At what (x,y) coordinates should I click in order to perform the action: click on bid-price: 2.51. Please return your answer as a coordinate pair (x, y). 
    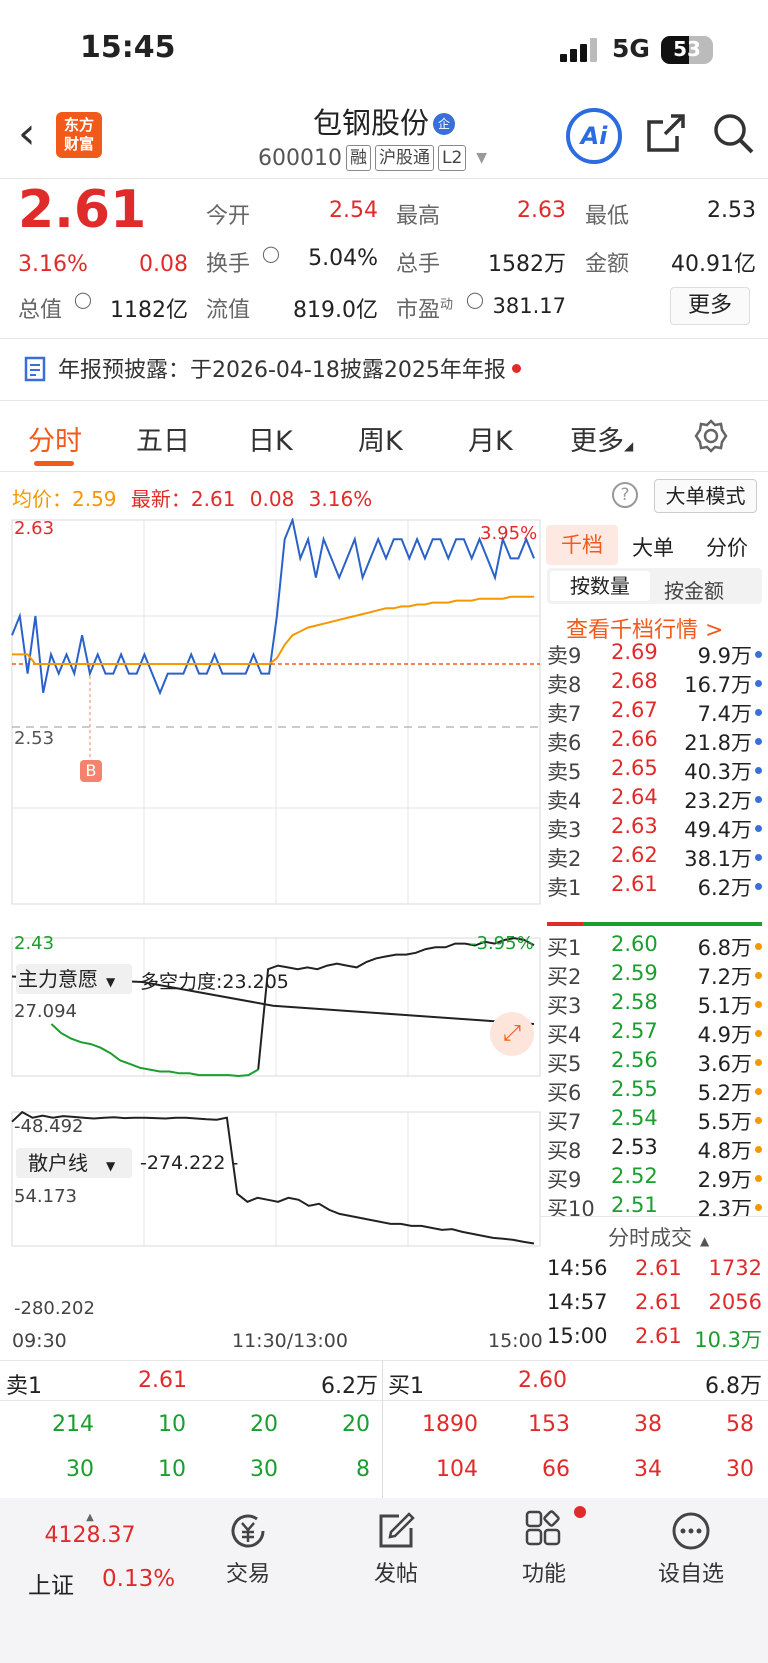
    Looking at the image, I should click on (634, 1204).